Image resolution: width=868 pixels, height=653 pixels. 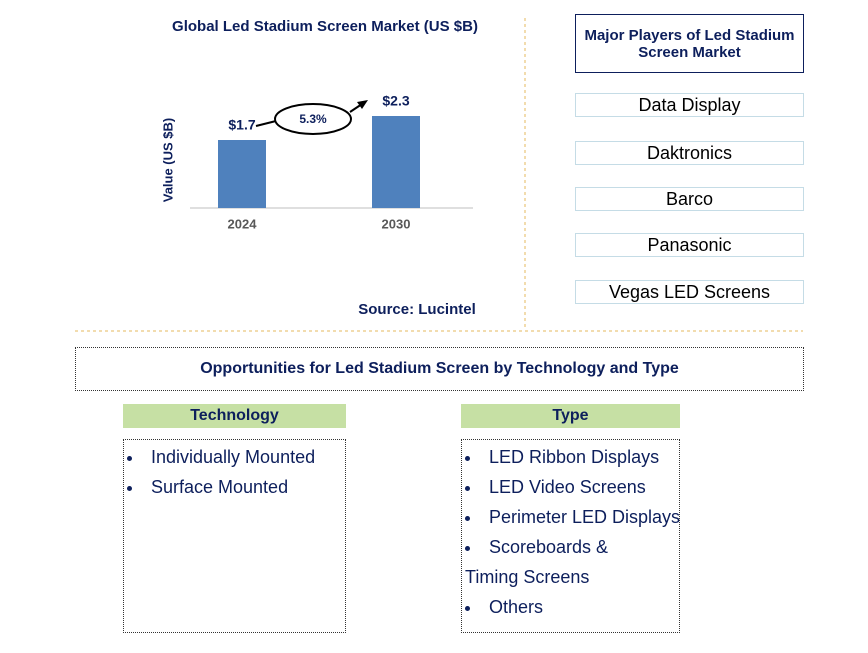 I want to click on cagr-ellipse, so click(x=313, y=119).